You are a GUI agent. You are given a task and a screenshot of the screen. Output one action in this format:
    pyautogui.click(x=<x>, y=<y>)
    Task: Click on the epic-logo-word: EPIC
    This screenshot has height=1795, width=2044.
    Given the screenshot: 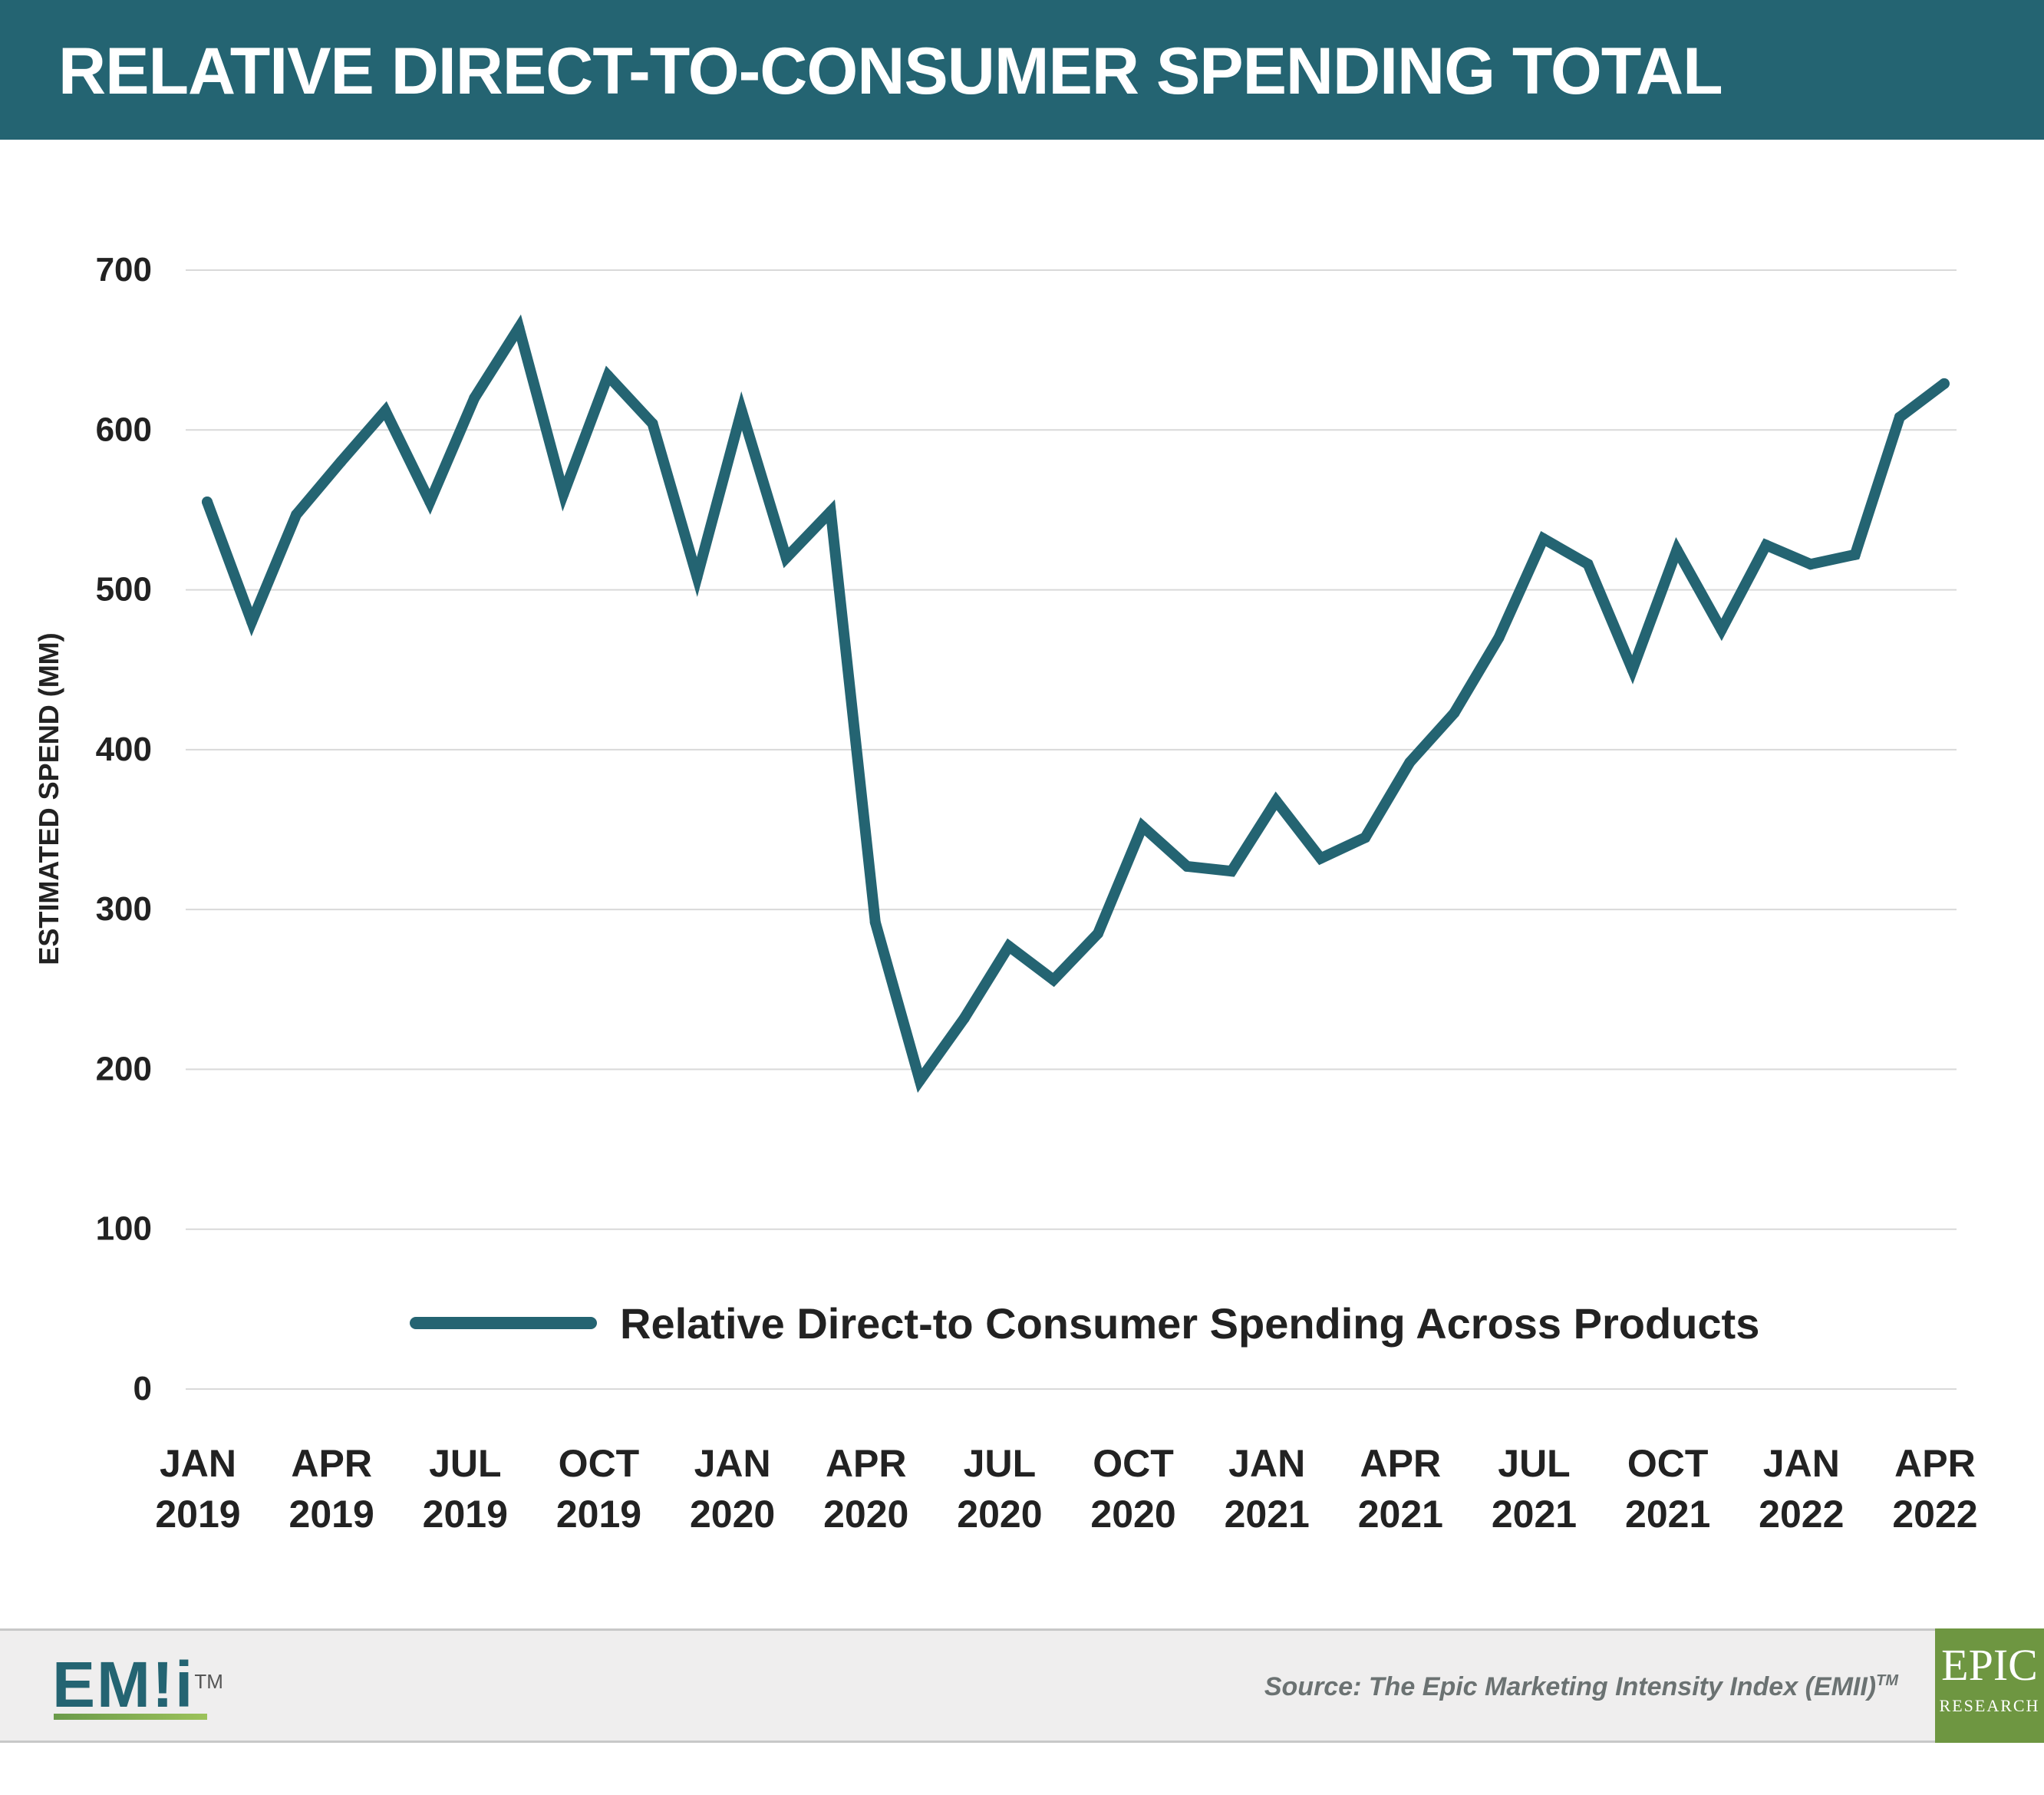 What is the action you would take?
    pyautogui.click(x=1989, y=1665)
    